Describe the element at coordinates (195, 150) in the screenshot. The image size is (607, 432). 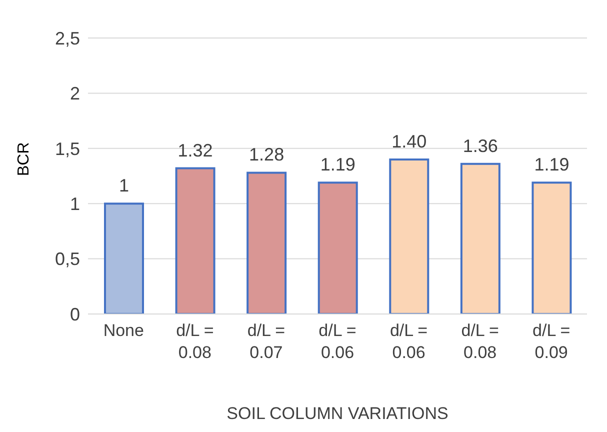
I see `data-label: 1.32` at that location.